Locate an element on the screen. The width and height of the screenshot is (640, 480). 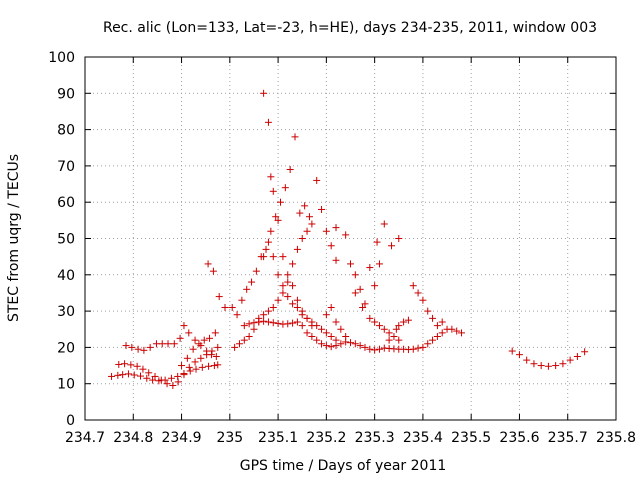
y-tick-label: 50 is located at coordinates (66, 240).